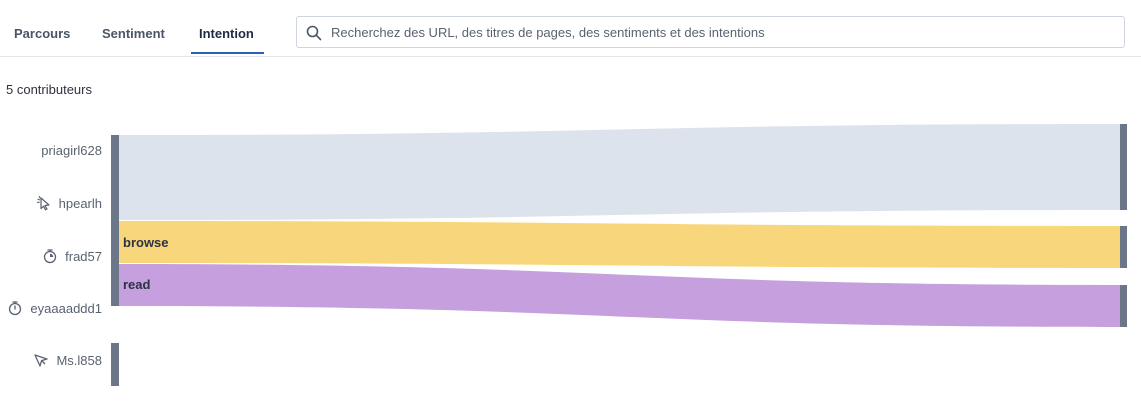  What do you see at coordinates (83, 256) in the screenshot?
I see `contributor-name: frad57` at bounding box center [83, 256].